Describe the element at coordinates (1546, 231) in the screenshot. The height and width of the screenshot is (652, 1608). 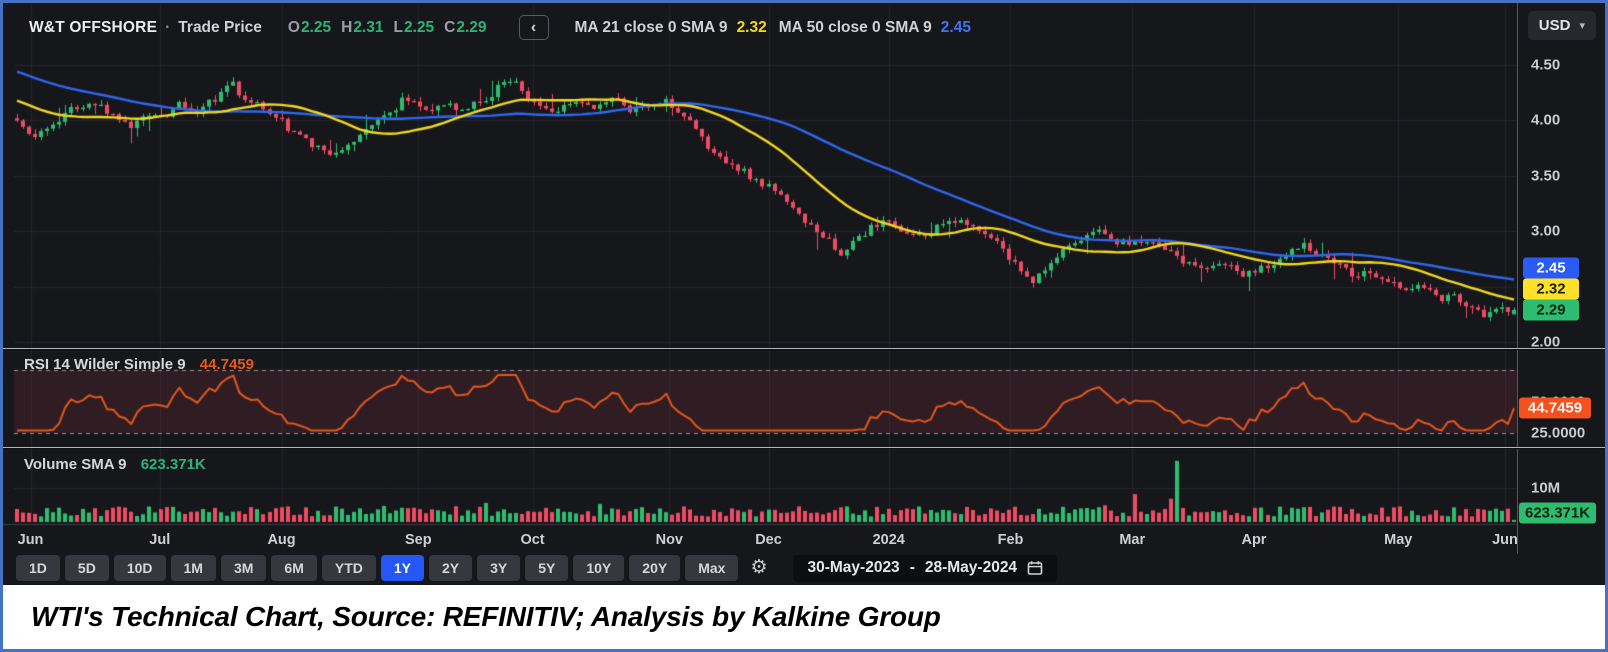
I see `price-tick-3.00: 3.00` at that location.